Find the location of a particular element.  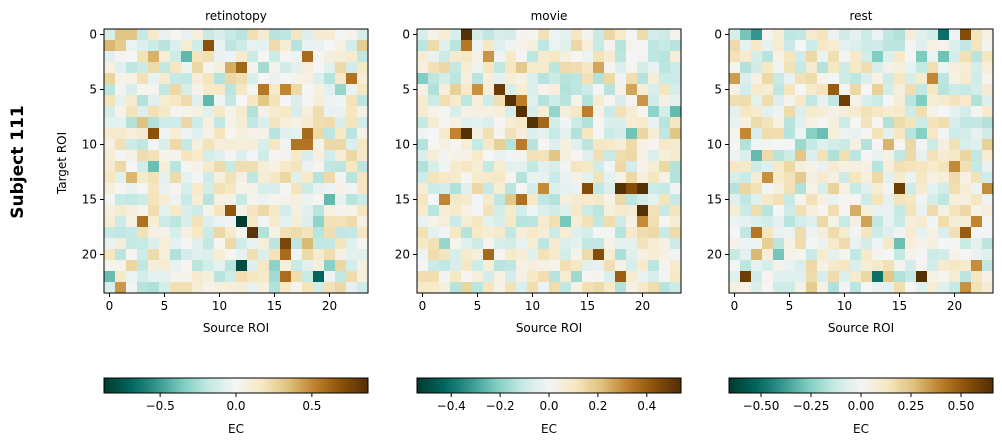

panel-title: rest is located at coordinates (860, 16).